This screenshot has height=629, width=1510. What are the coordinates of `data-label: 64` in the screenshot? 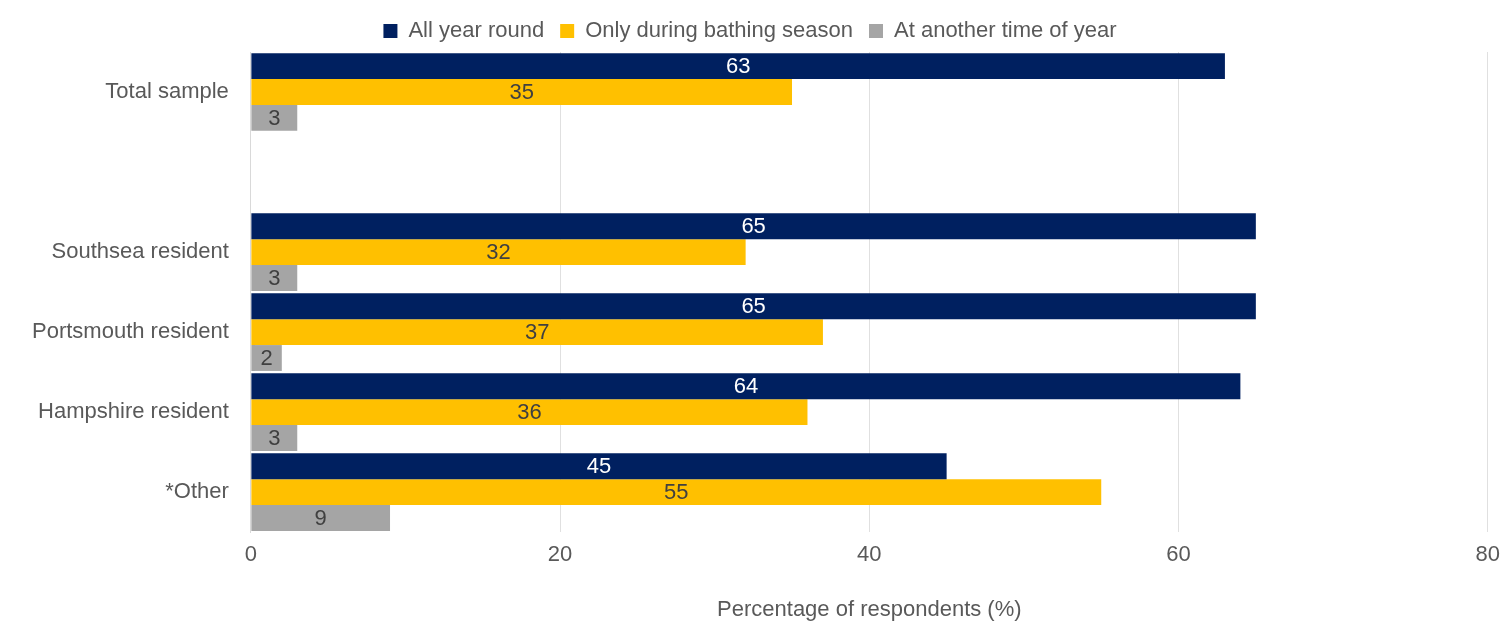 It's located at (746, 386).